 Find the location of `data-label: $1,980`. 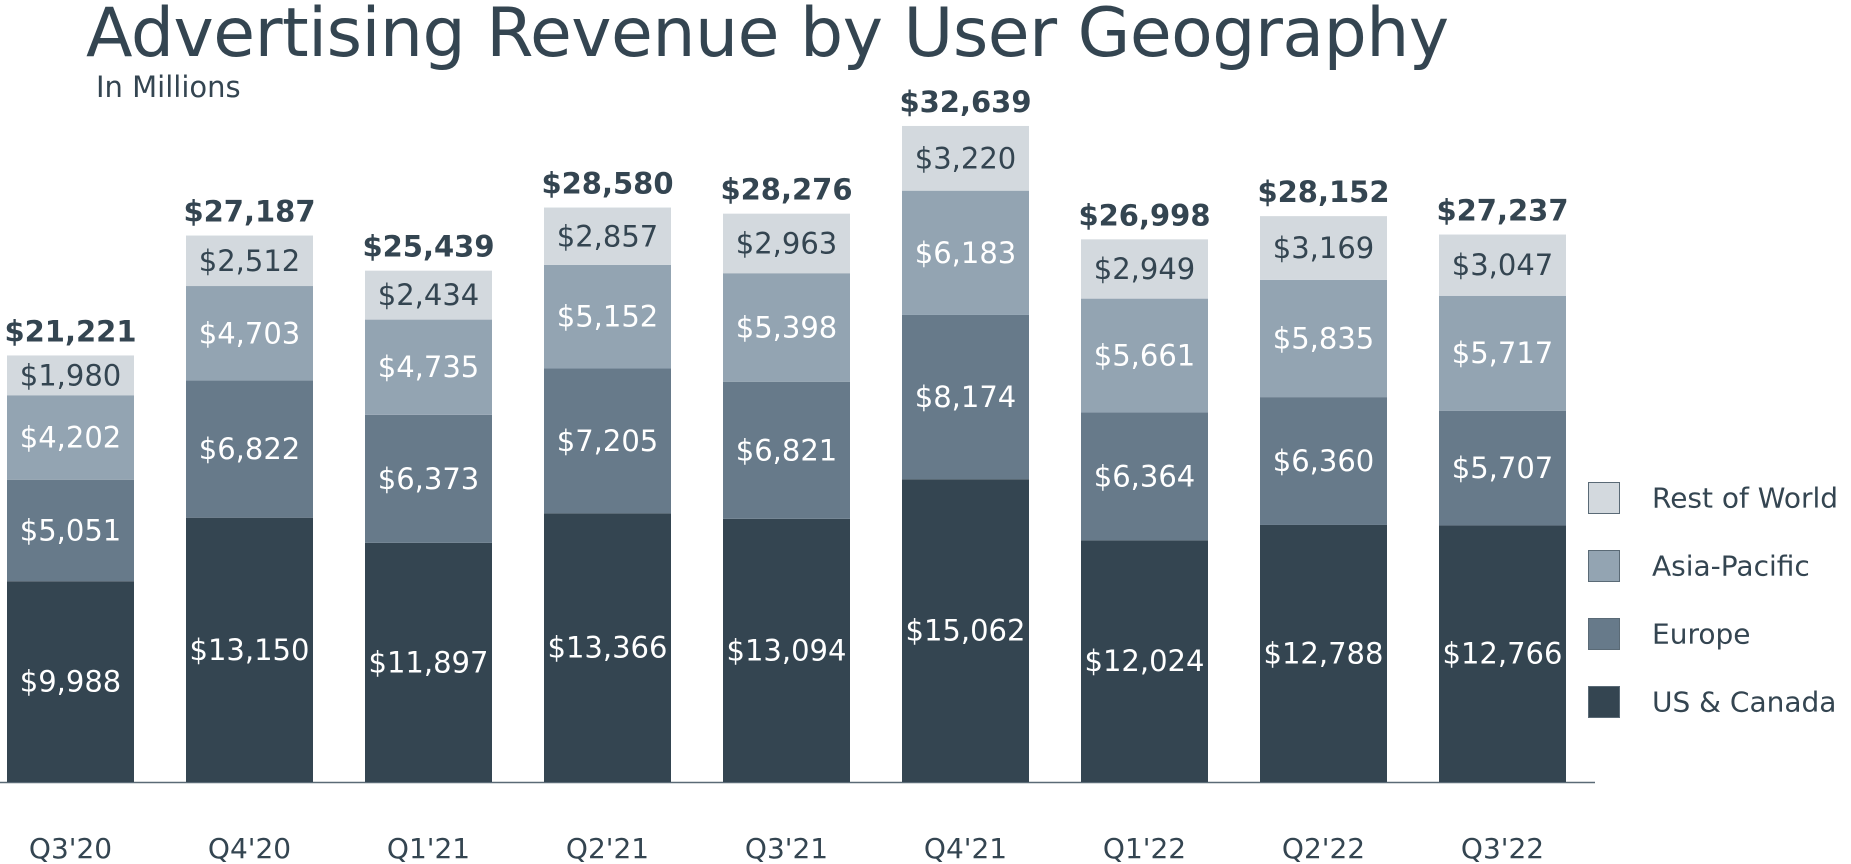

data-label: $1,980 is located at coordinates (70, 375).